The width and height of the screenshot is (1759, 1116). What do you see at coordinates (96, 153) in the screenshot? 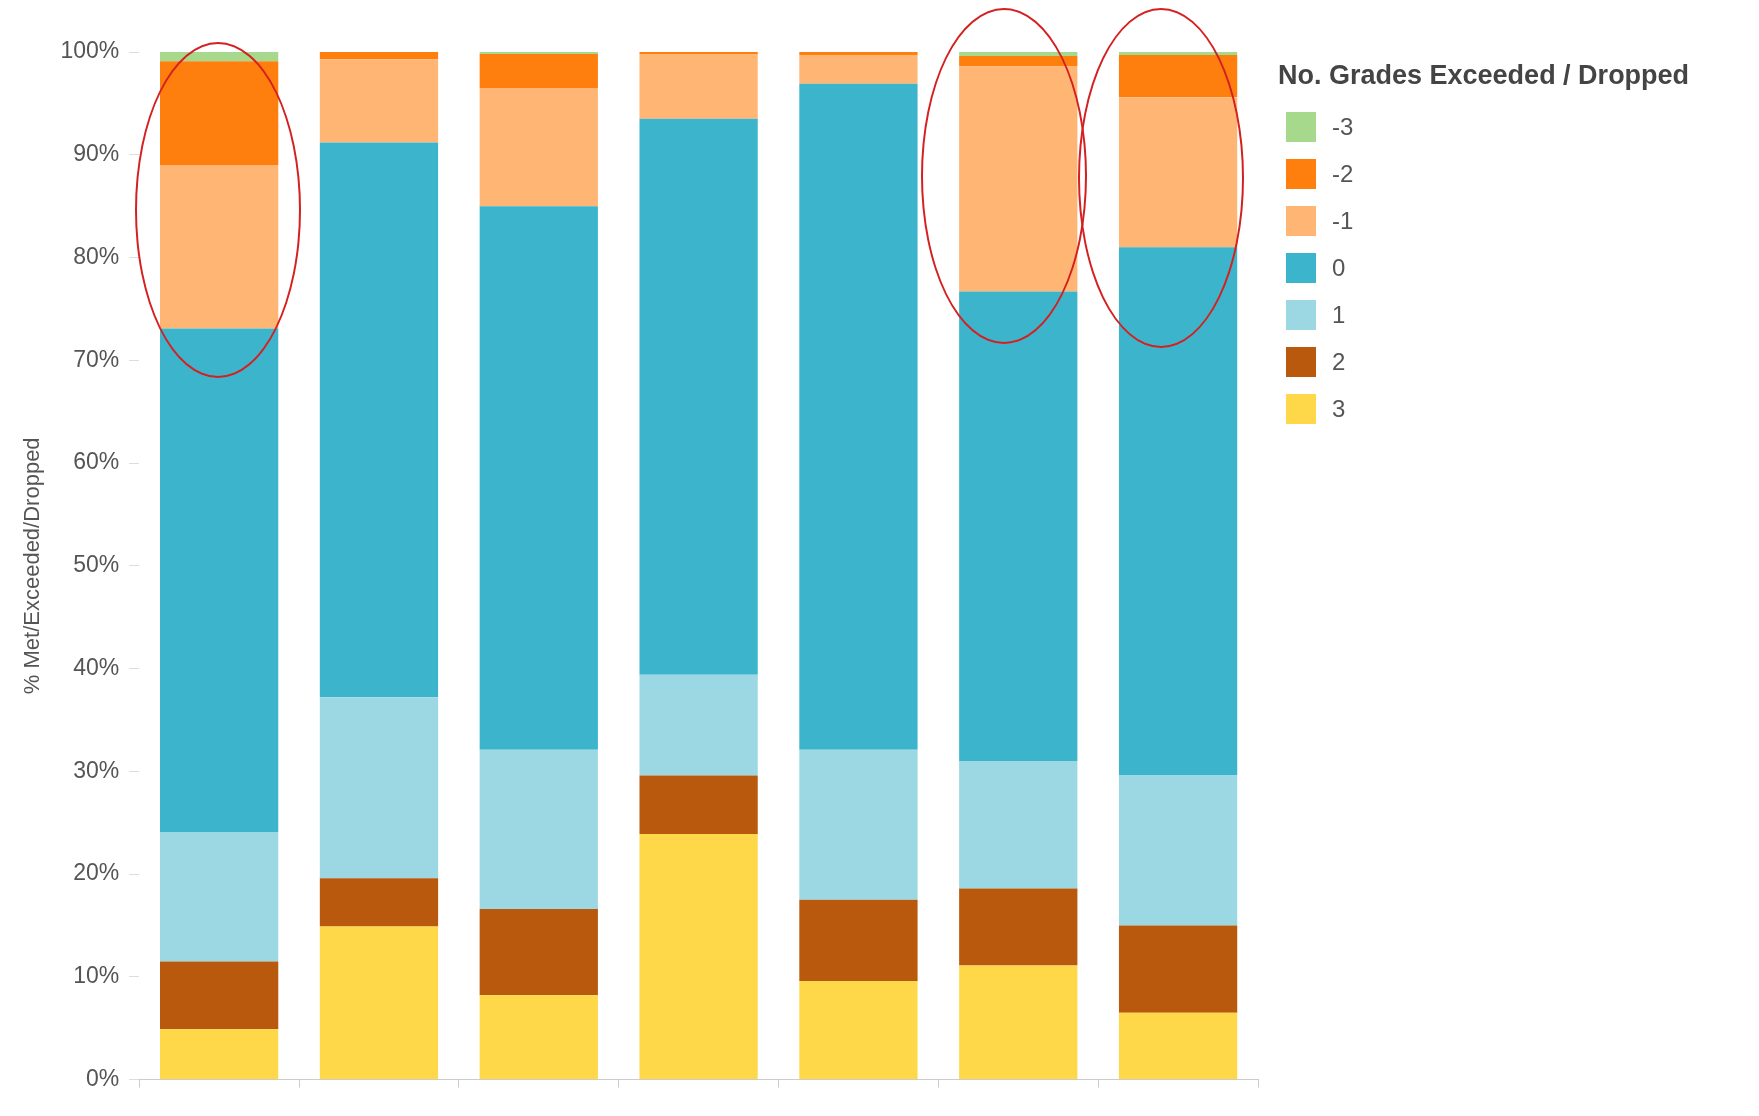
I see `y-tick-label: 90%` at bounding box center [96, 153].